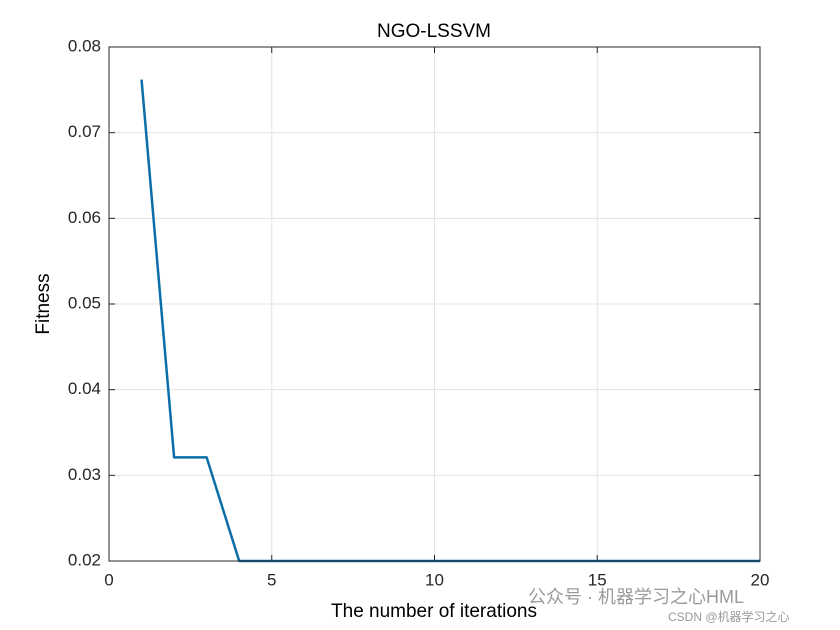  Describe the element at coordinates (108, 579) in the screenshot. I see `x-tick-label: 0` at that location.